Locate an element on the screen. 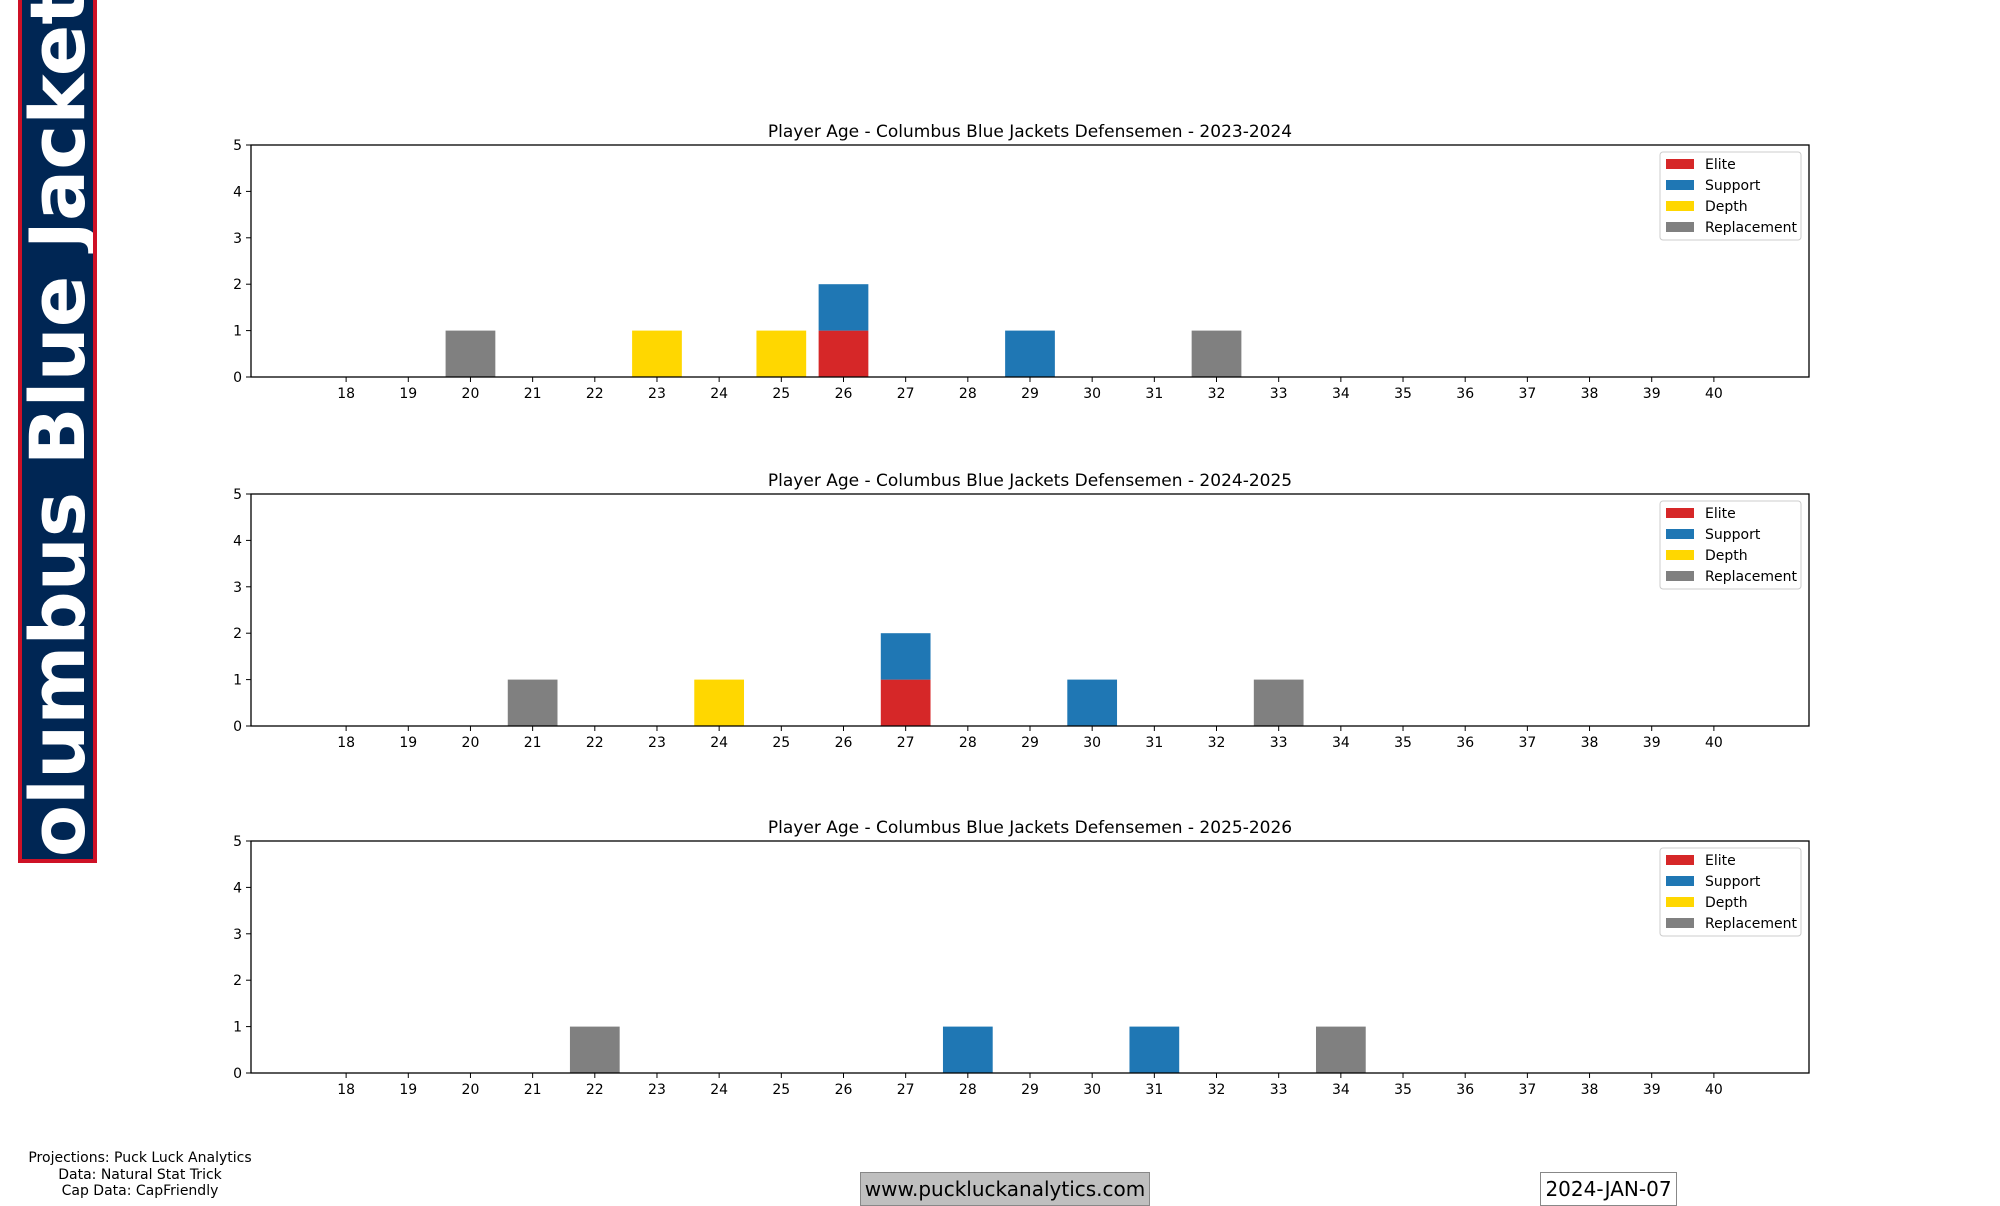  x-tick-label: 34 is located at coordinates (1341, 394).